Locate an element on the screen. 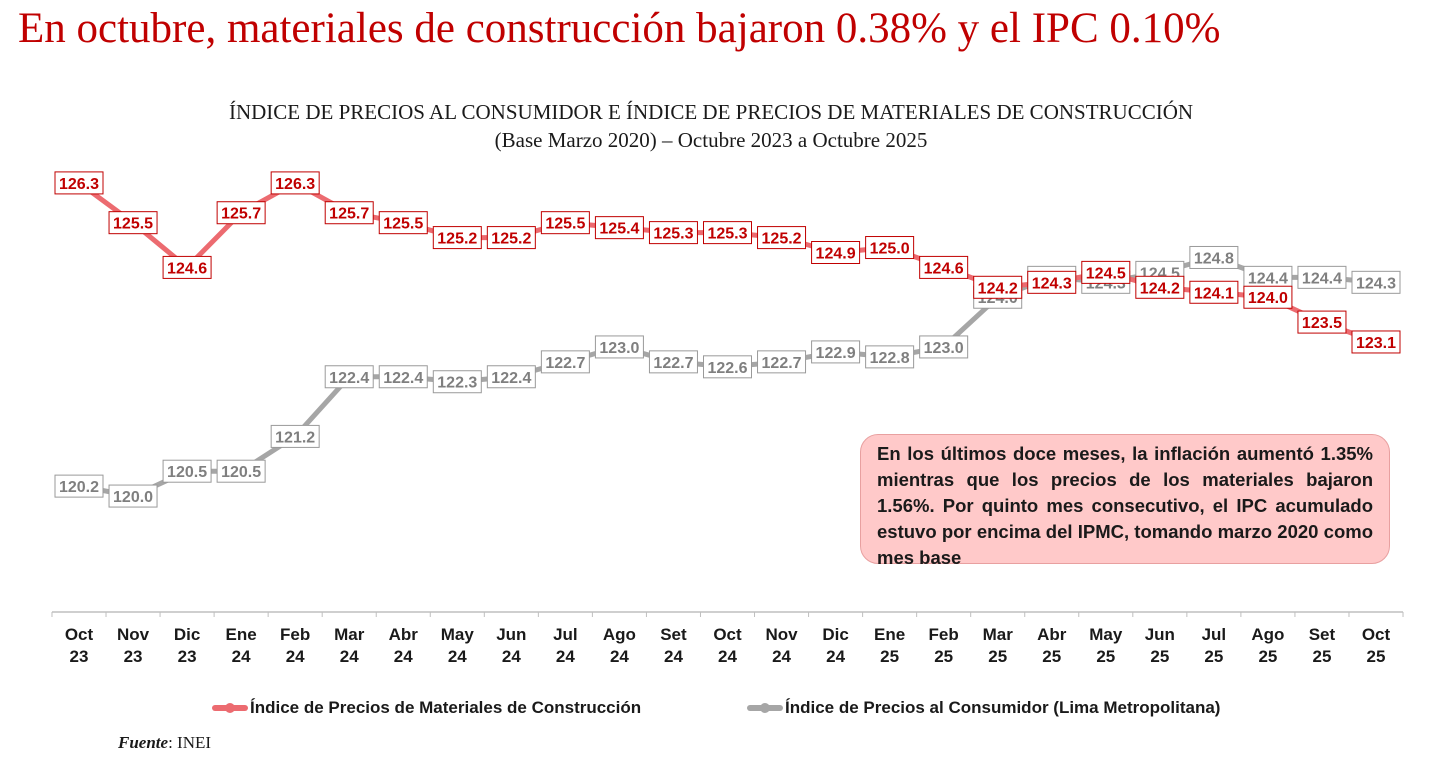  data-label-materials: 124.1 is located at coordinates (1214, 292).